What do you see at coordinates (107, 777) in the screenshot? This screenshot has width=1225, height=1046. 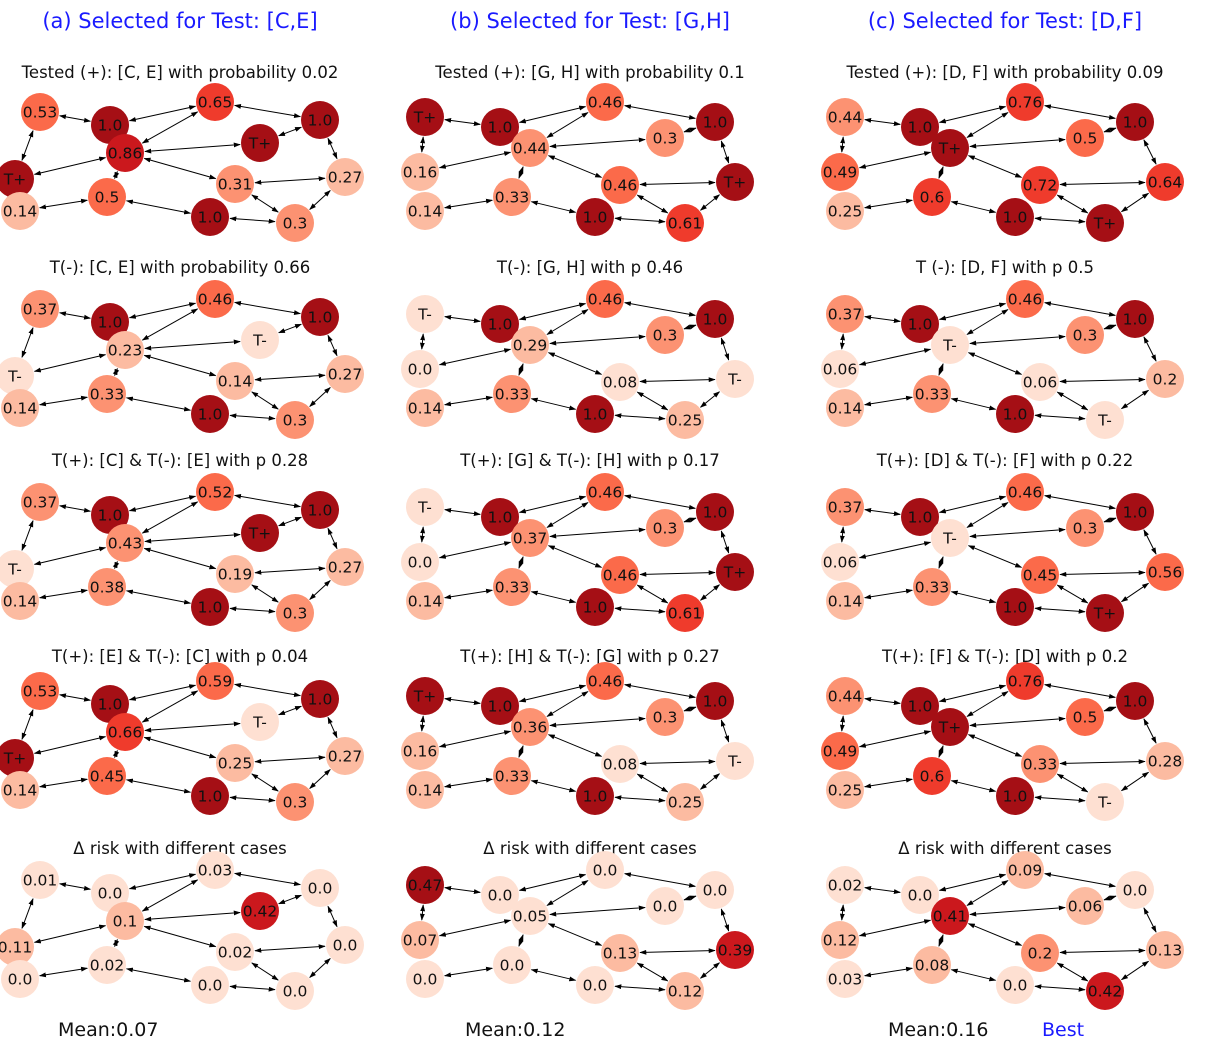 I see `node-label: 0.45` at bounding box center [107, 777].